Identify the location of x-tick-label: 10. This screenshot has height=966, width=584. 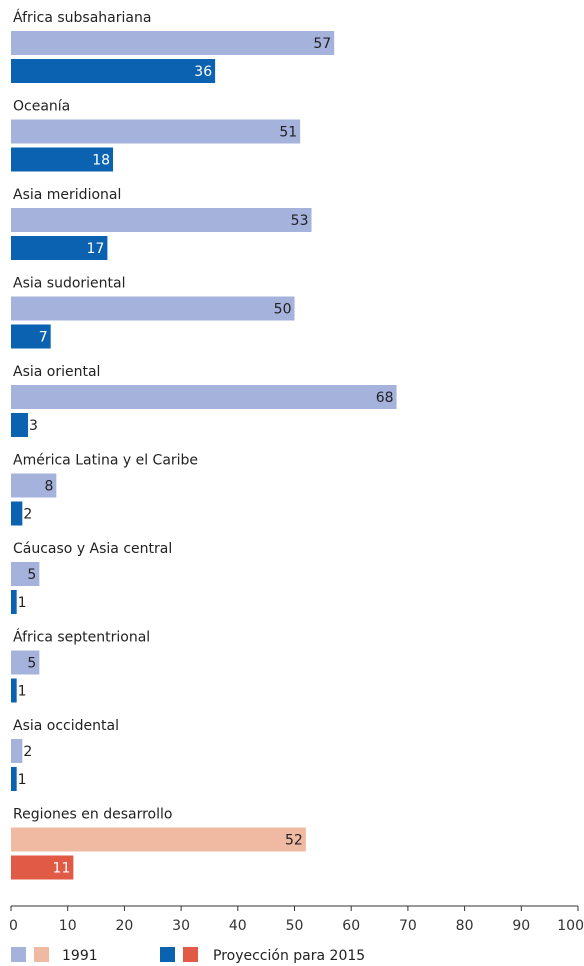
(68, 926).